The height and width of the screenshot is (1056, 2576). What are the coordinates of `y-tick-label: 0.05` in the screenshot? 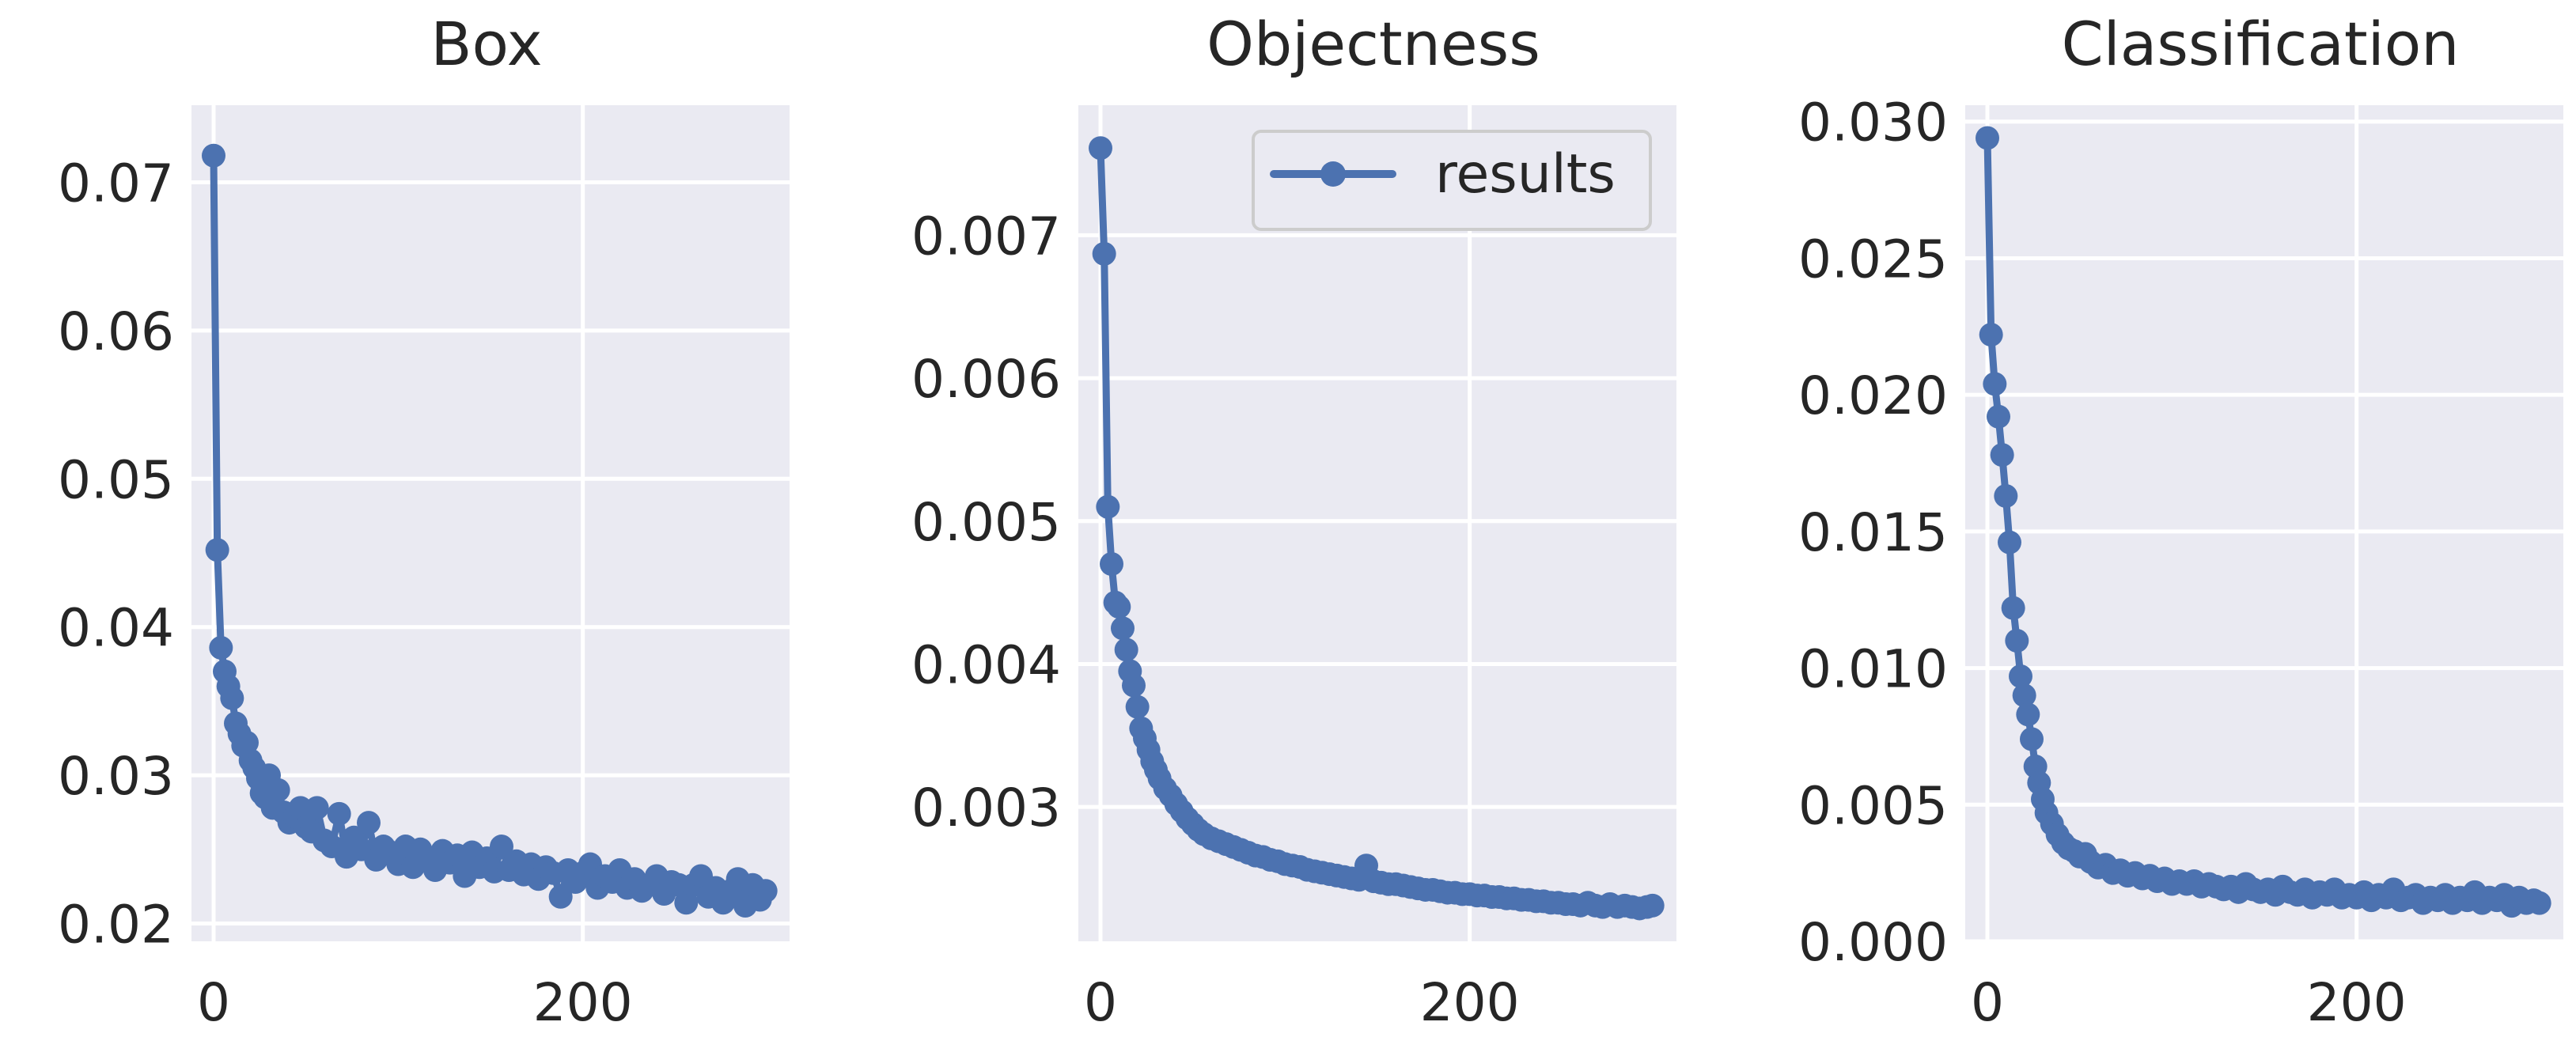 It's located at (116, 479).